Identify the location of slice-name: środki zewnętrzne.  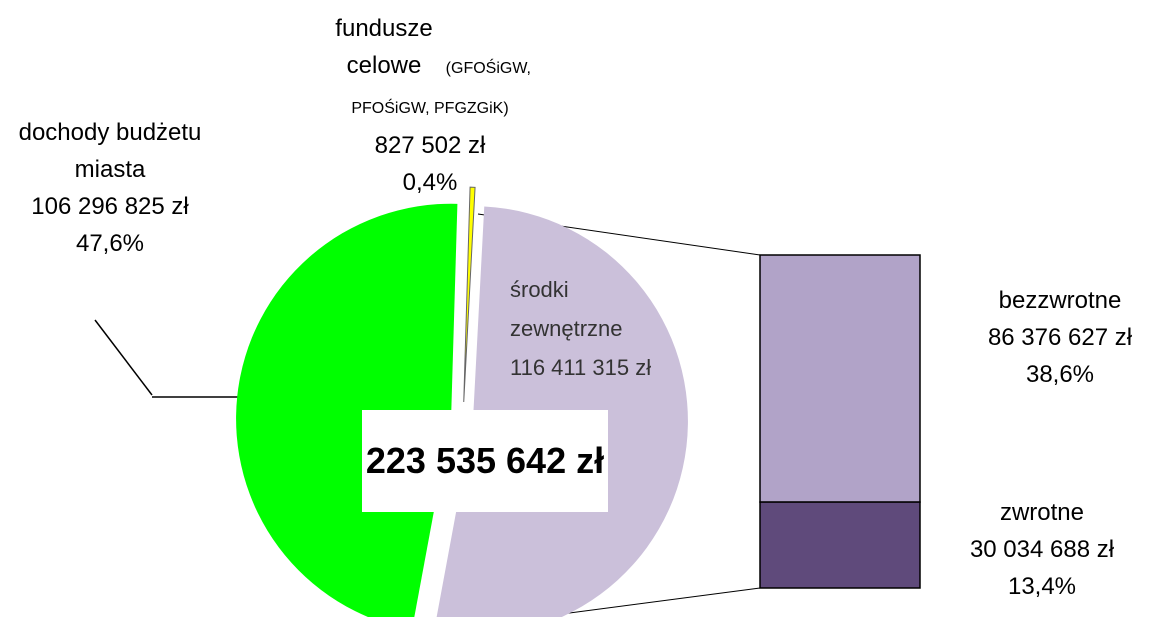
(566, 309).